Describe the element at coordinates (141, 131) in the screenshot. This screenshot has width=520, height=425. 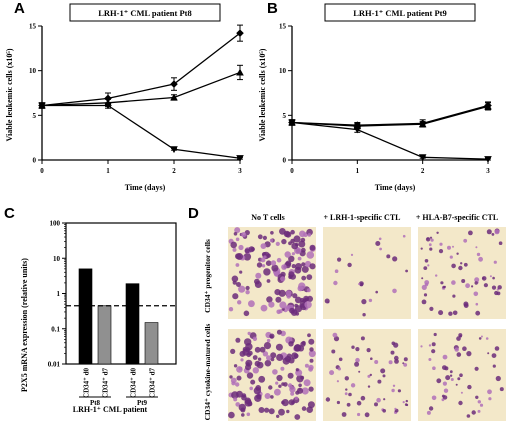
I see `series-line-a-triangle-down` at that location.